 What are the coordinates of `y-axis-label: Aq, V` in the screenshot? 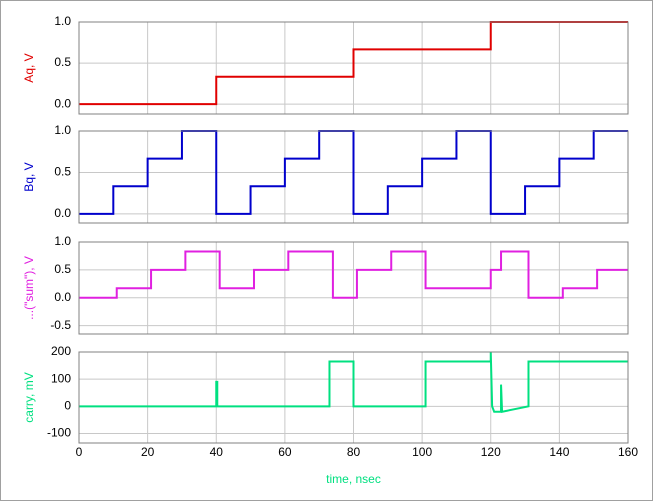 It's located at (29, 67).